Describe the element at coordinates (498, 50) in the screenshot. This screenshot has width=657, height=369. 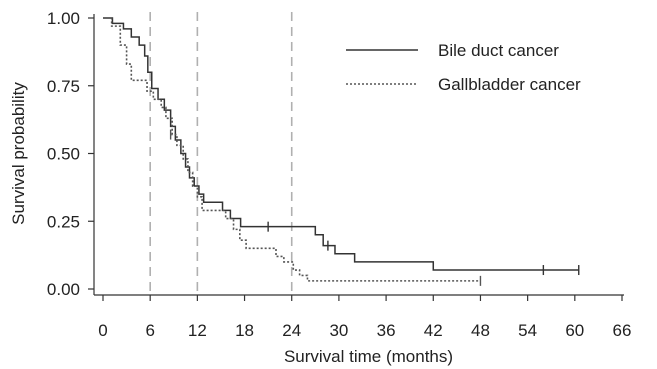
I see `legend-label-bile-duct: Bile duct cancer` at that location.